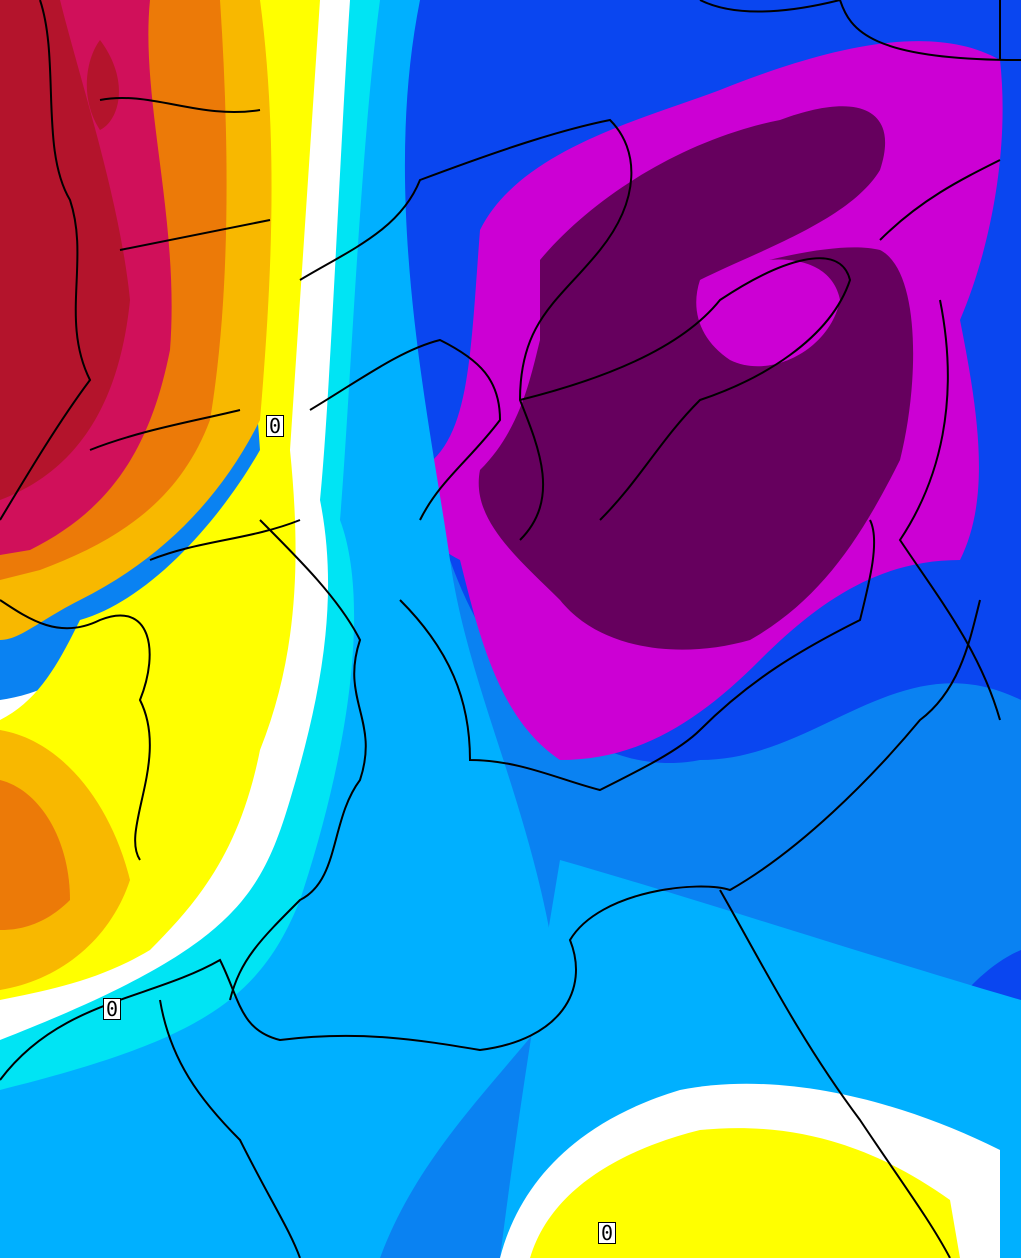 This screenshot has width=1021, height=1258. Describe the element at coordinates (405, 429) in the screenshot. I see `border-central` at that location.